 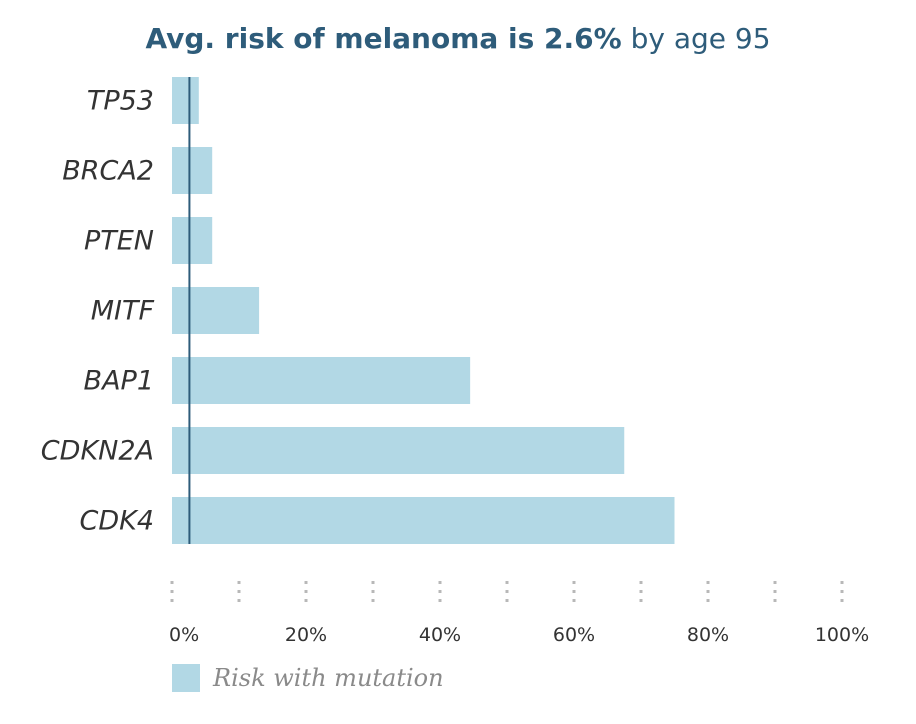 What do you see at coordinates (321, 380) in the screenshot?
I see `bar-bap1` at bounding box center [321, 380].